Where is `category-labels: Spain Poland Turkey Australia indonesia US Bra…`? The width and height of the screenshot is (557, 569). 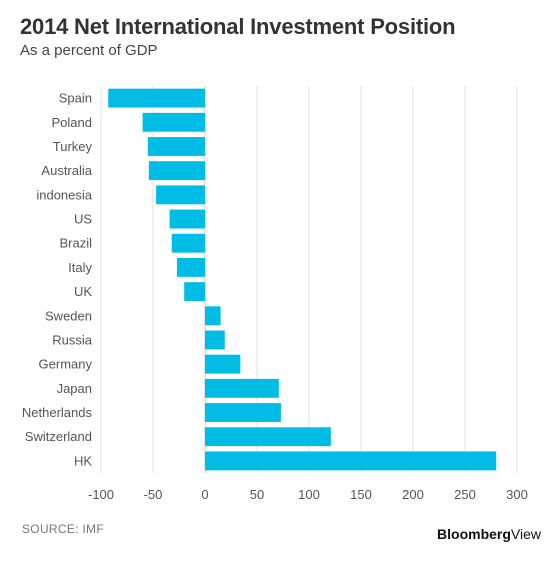
category-labels: Spain Poland Turkey Australia indonesia US Bra… is located at coordinates (57, 280).